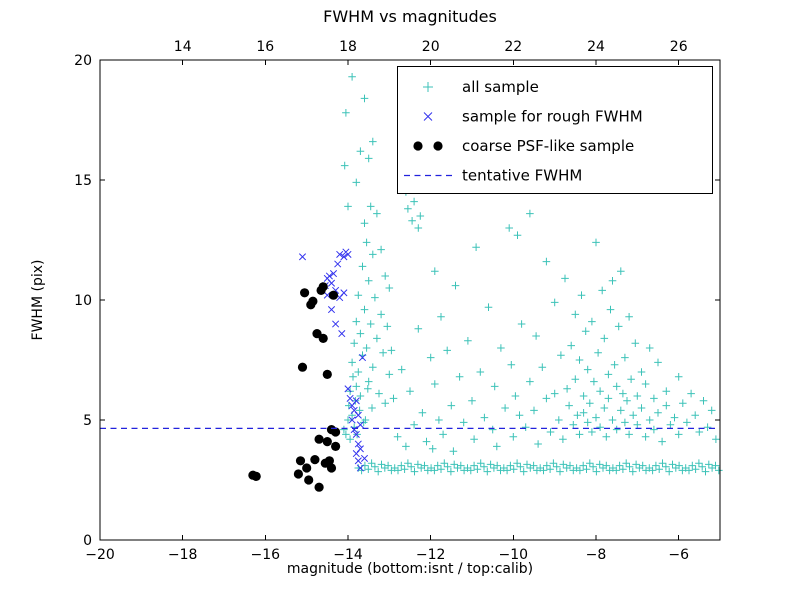 This screenshot has height=600, width=800. Describe the element at coordinates (548, 146) in the screenshot. I see `legend-label: coarse PSF-like sample` at that location.